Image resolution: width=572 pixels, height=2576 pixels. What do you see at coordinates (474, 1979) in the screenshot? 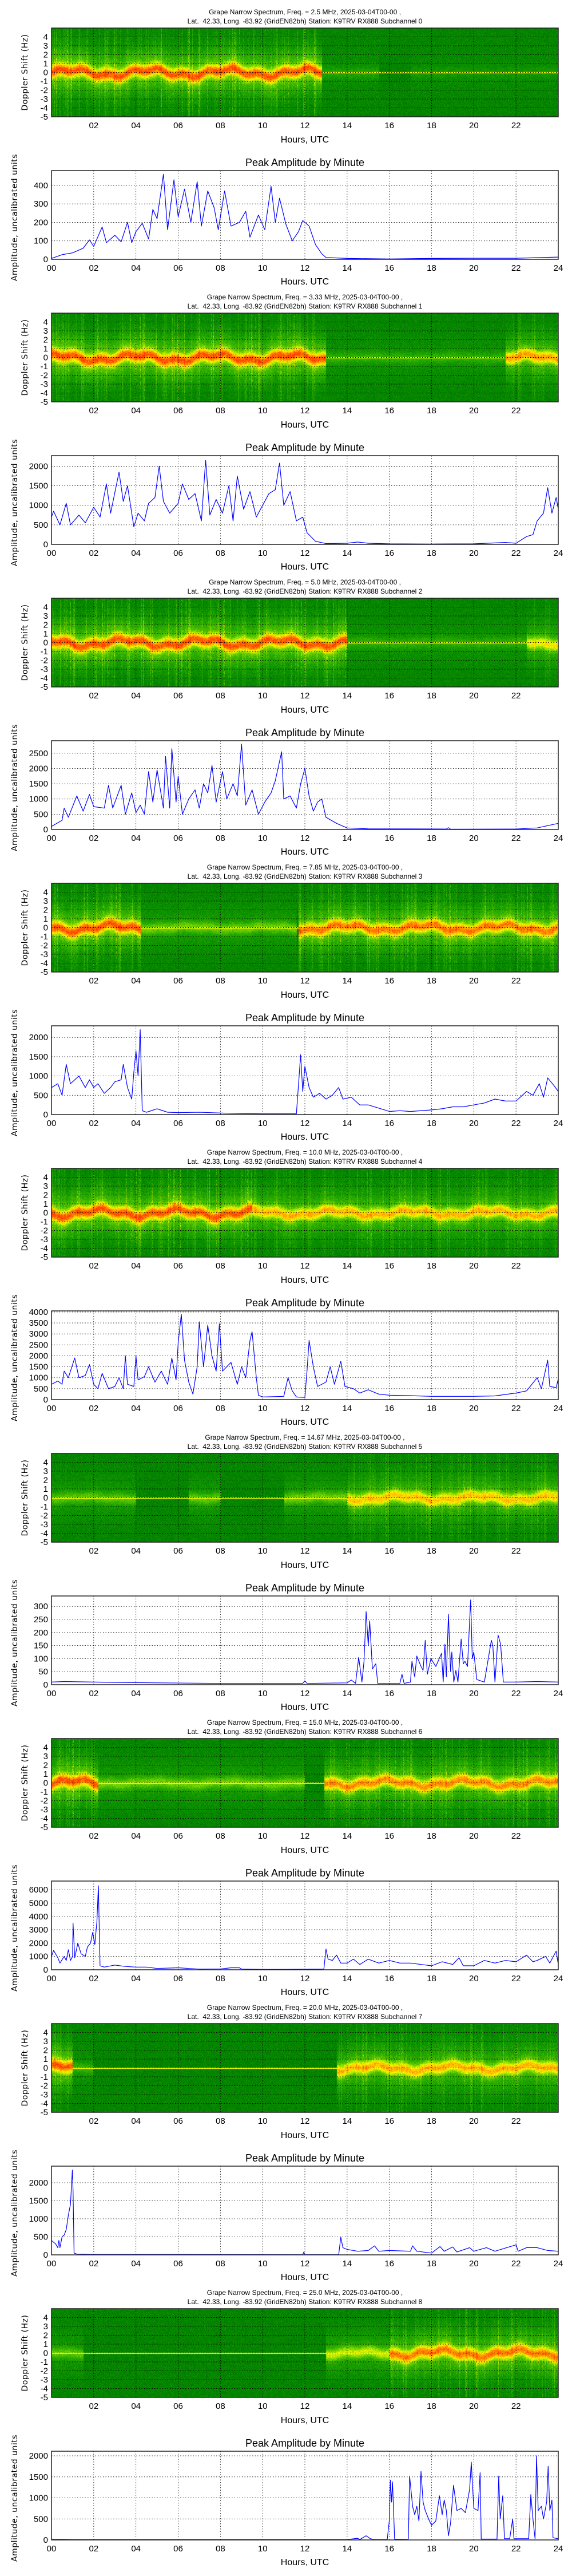
I see `amplitude-xtick-label: 20` at bounding box center [474, 1979].